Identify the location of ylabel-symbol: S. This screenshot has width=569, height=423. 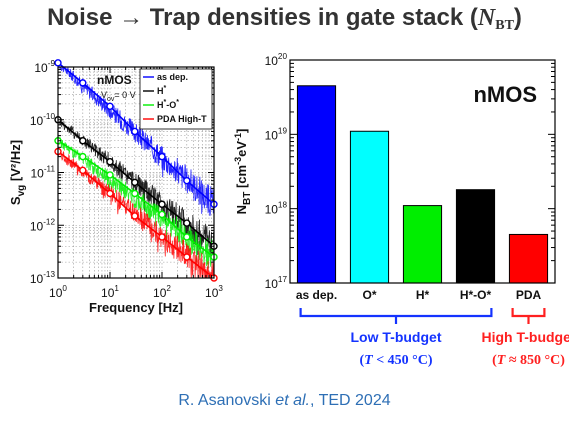
(15, 200).